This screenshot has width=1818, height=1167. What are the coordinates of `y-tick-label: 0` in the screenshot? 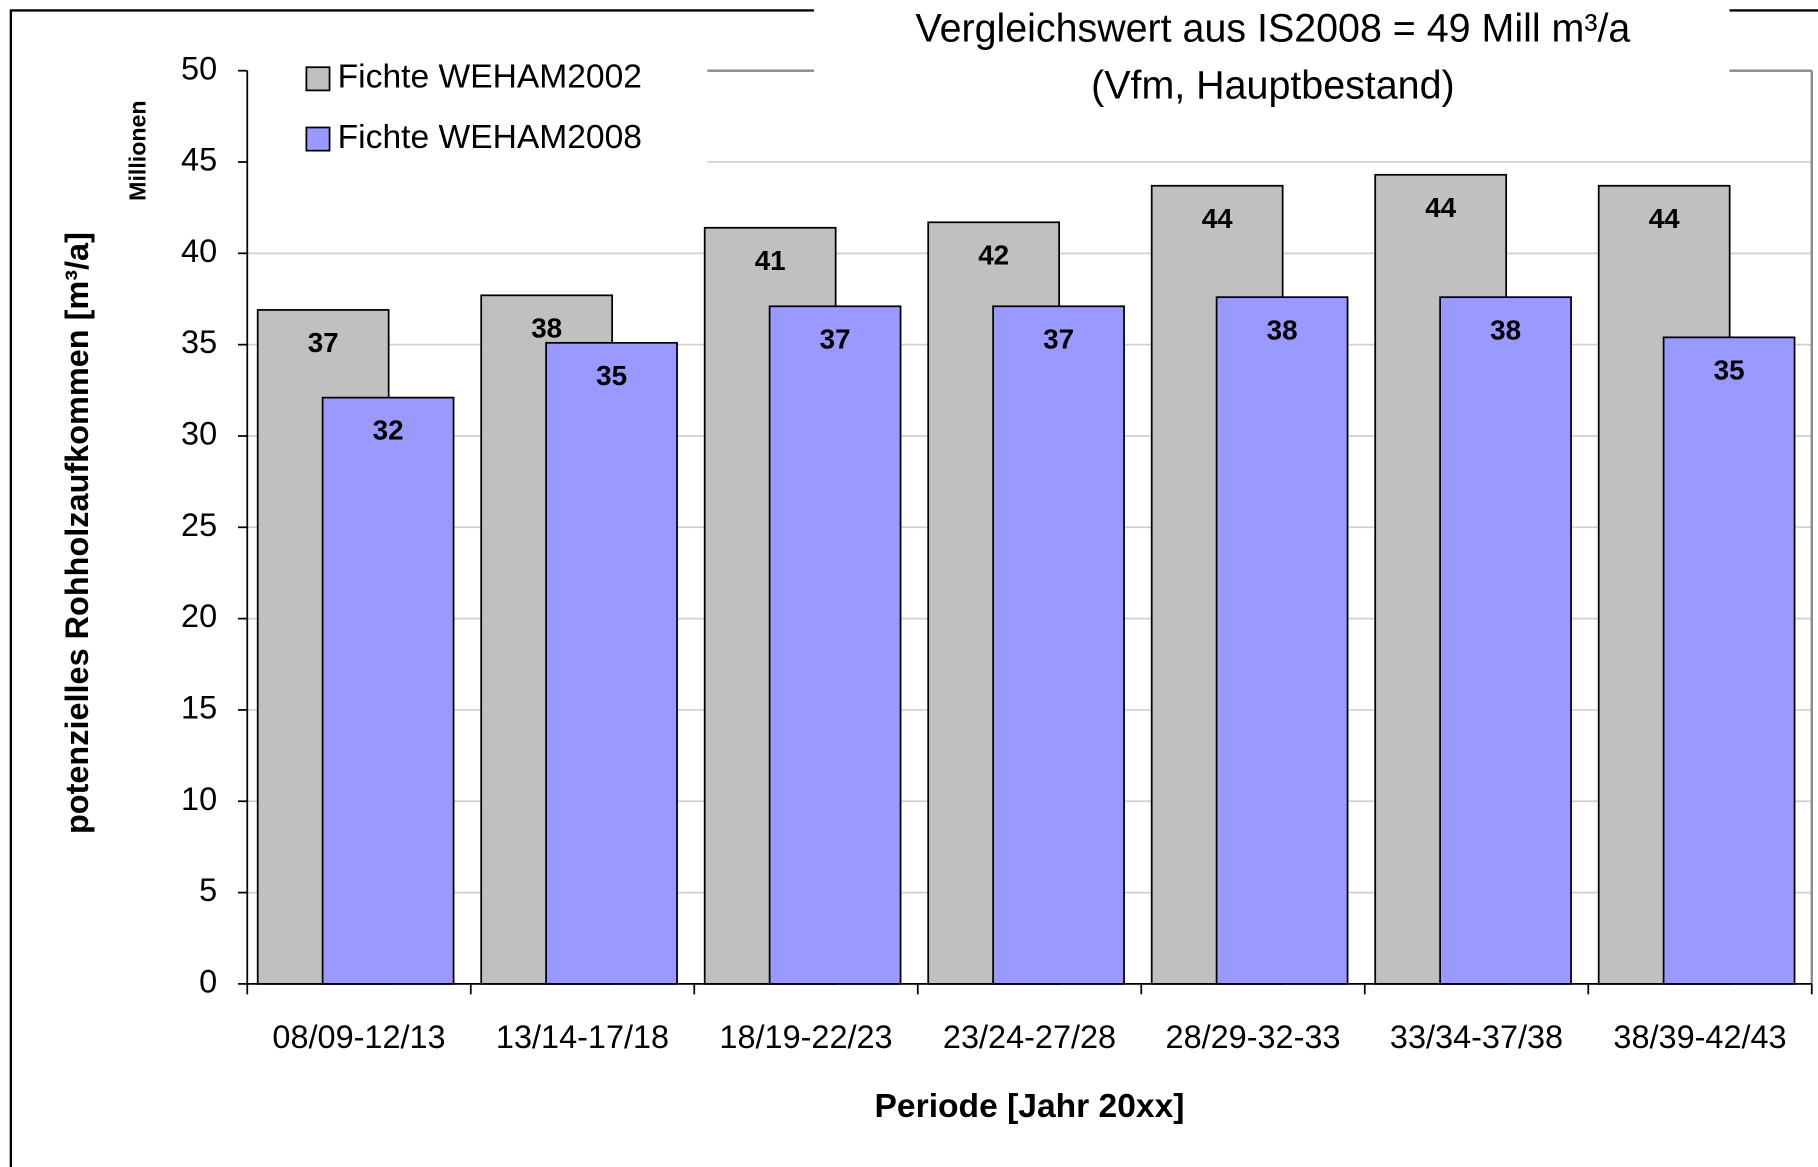 It's located at (208, 981).